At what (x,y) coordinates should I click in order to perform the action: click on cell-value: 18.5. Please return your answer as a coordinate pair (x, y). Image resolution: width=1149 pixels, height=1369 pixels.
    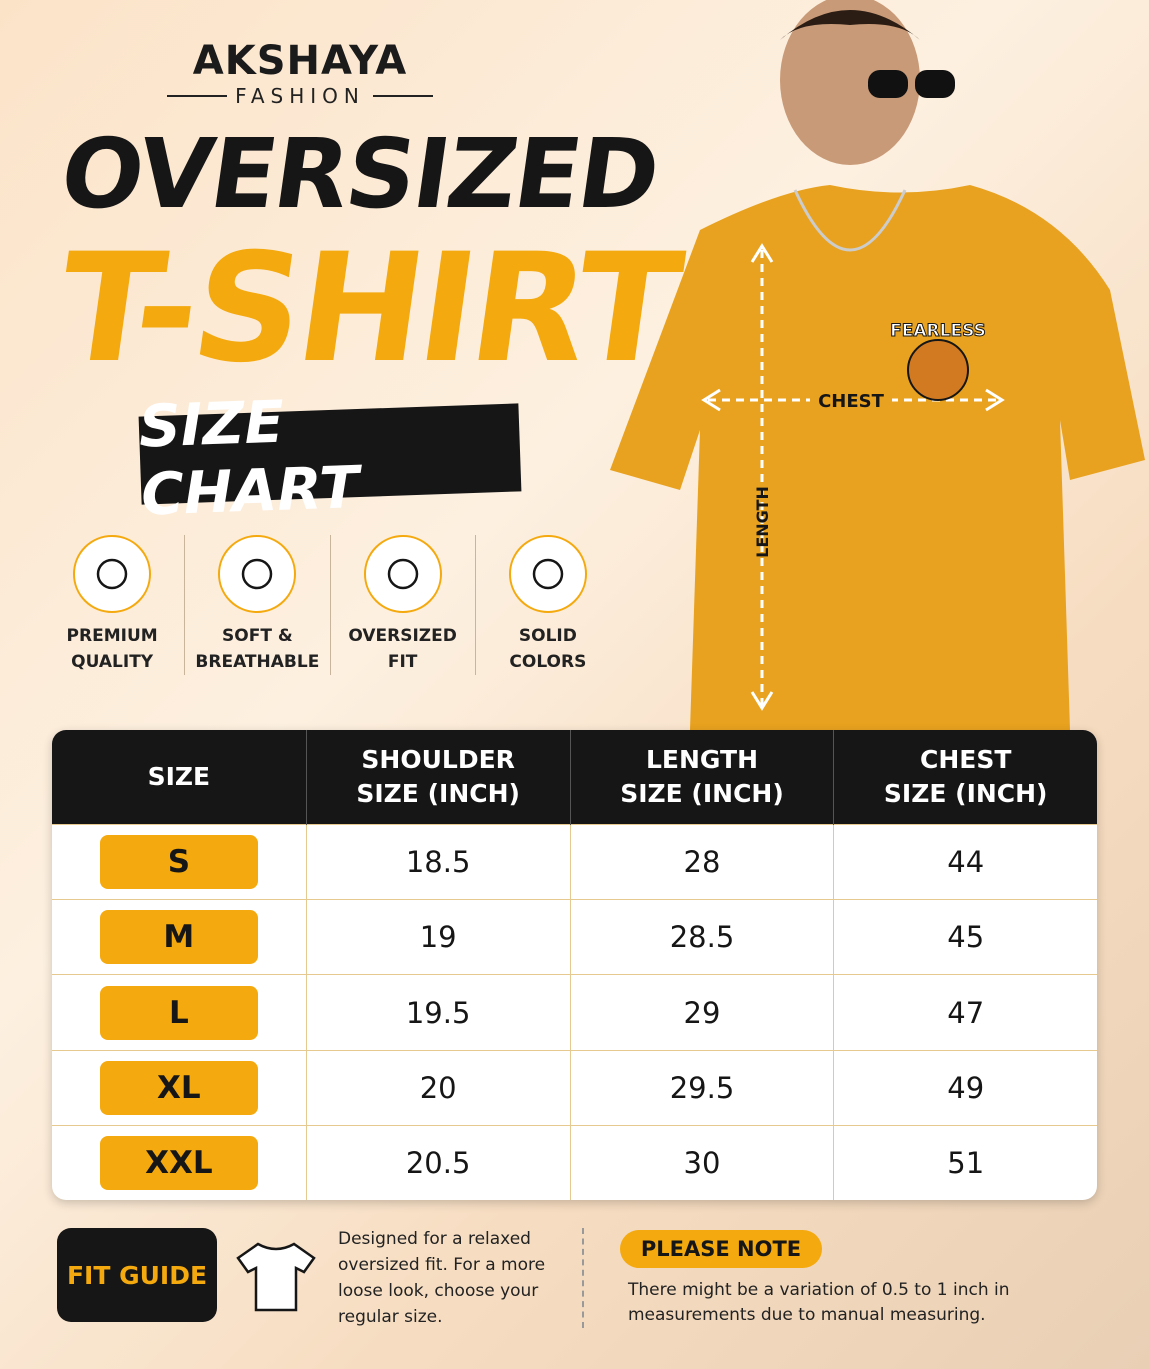
    Looking at the image, I should click on (438, 862).